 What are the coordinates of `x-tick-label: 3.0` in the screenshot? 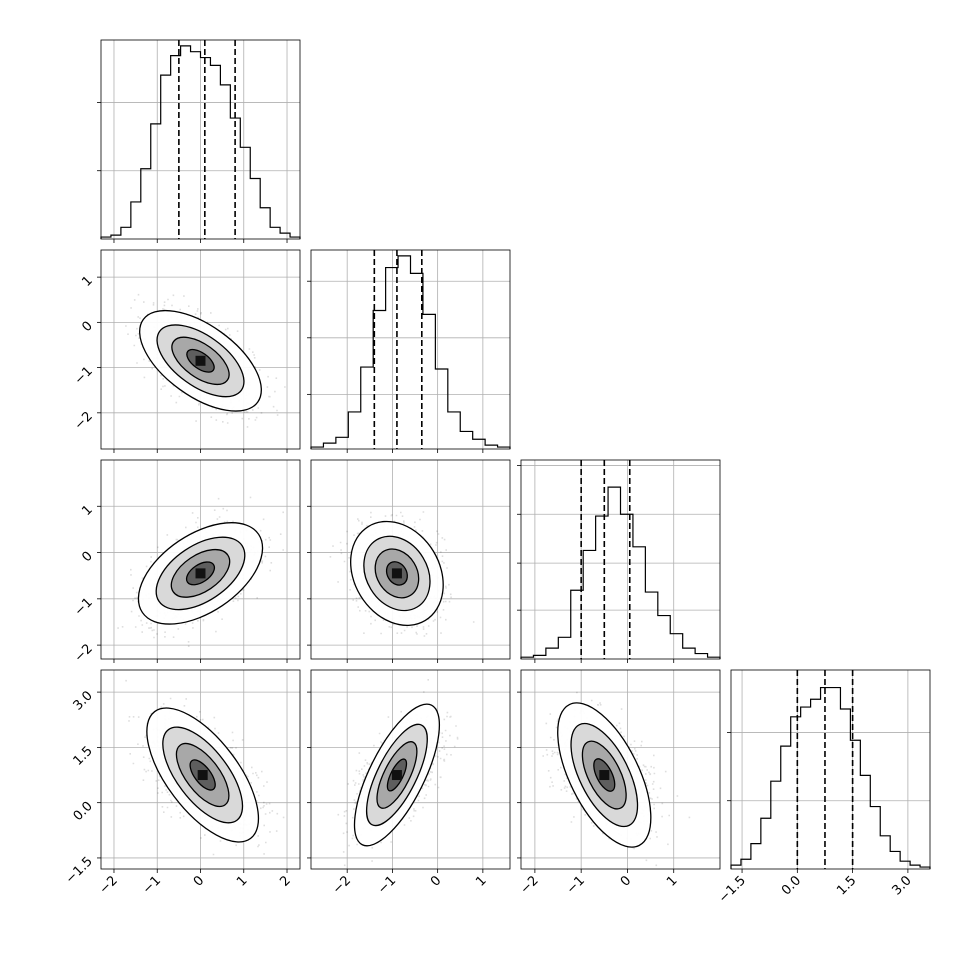 It's located at (901, 885).